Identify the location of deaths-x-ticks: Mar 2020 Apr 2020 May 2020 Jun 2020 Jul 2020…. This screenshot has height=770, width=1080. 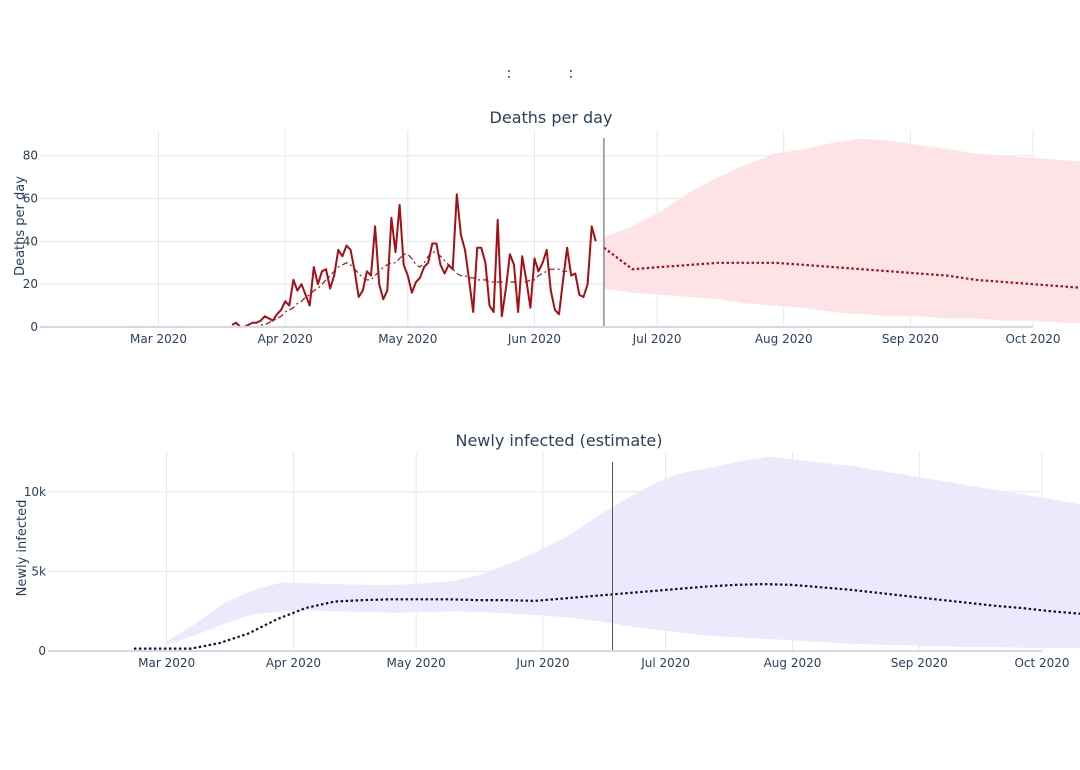
(595, 339).